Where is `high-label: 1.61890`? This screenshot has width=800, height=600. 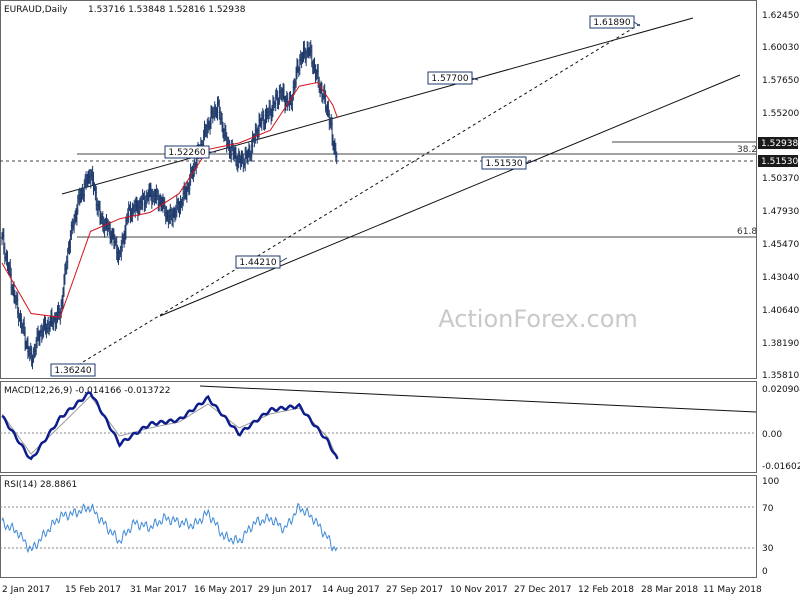 high-label: 1.61890 is located at coordinates (611, 23).